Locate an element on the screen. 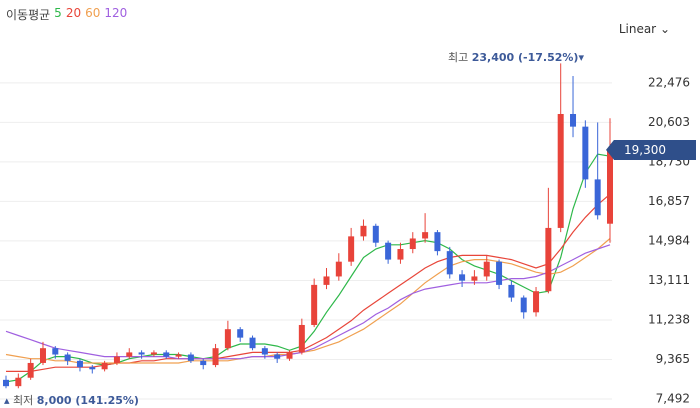  y-tick-label: 9,365 is located at coordinates (673, 359).